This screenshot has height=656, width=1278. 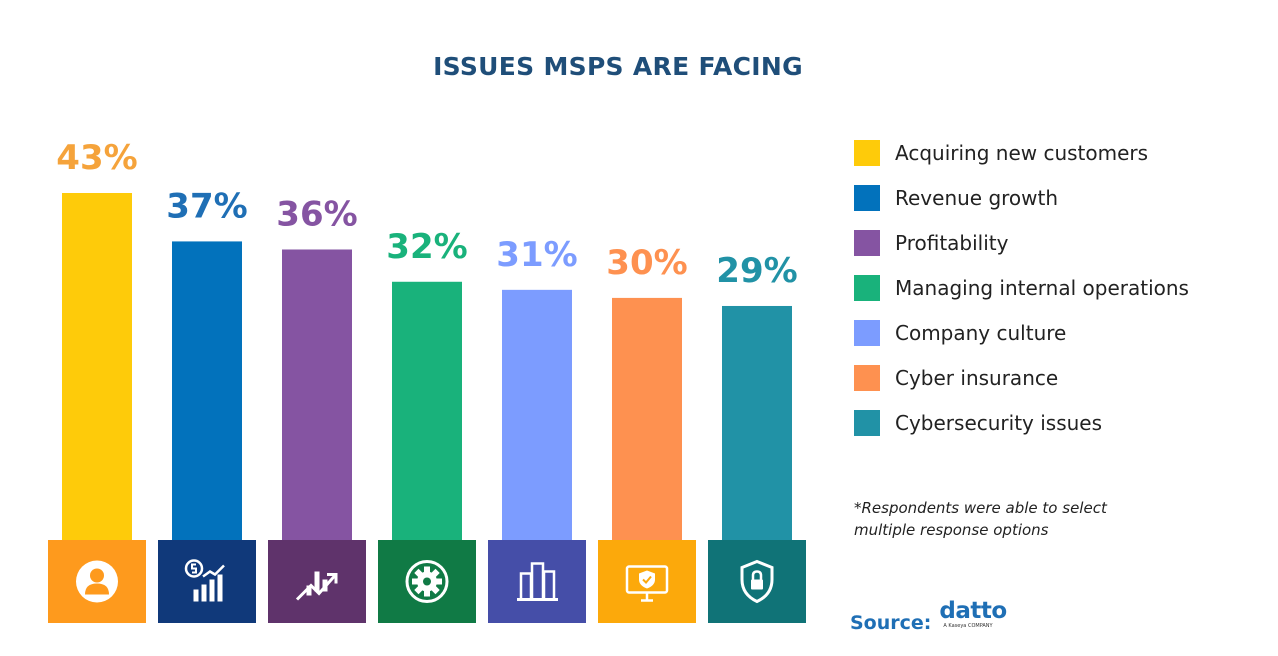 I want to click on icon-head, so click(x=97, y=575).